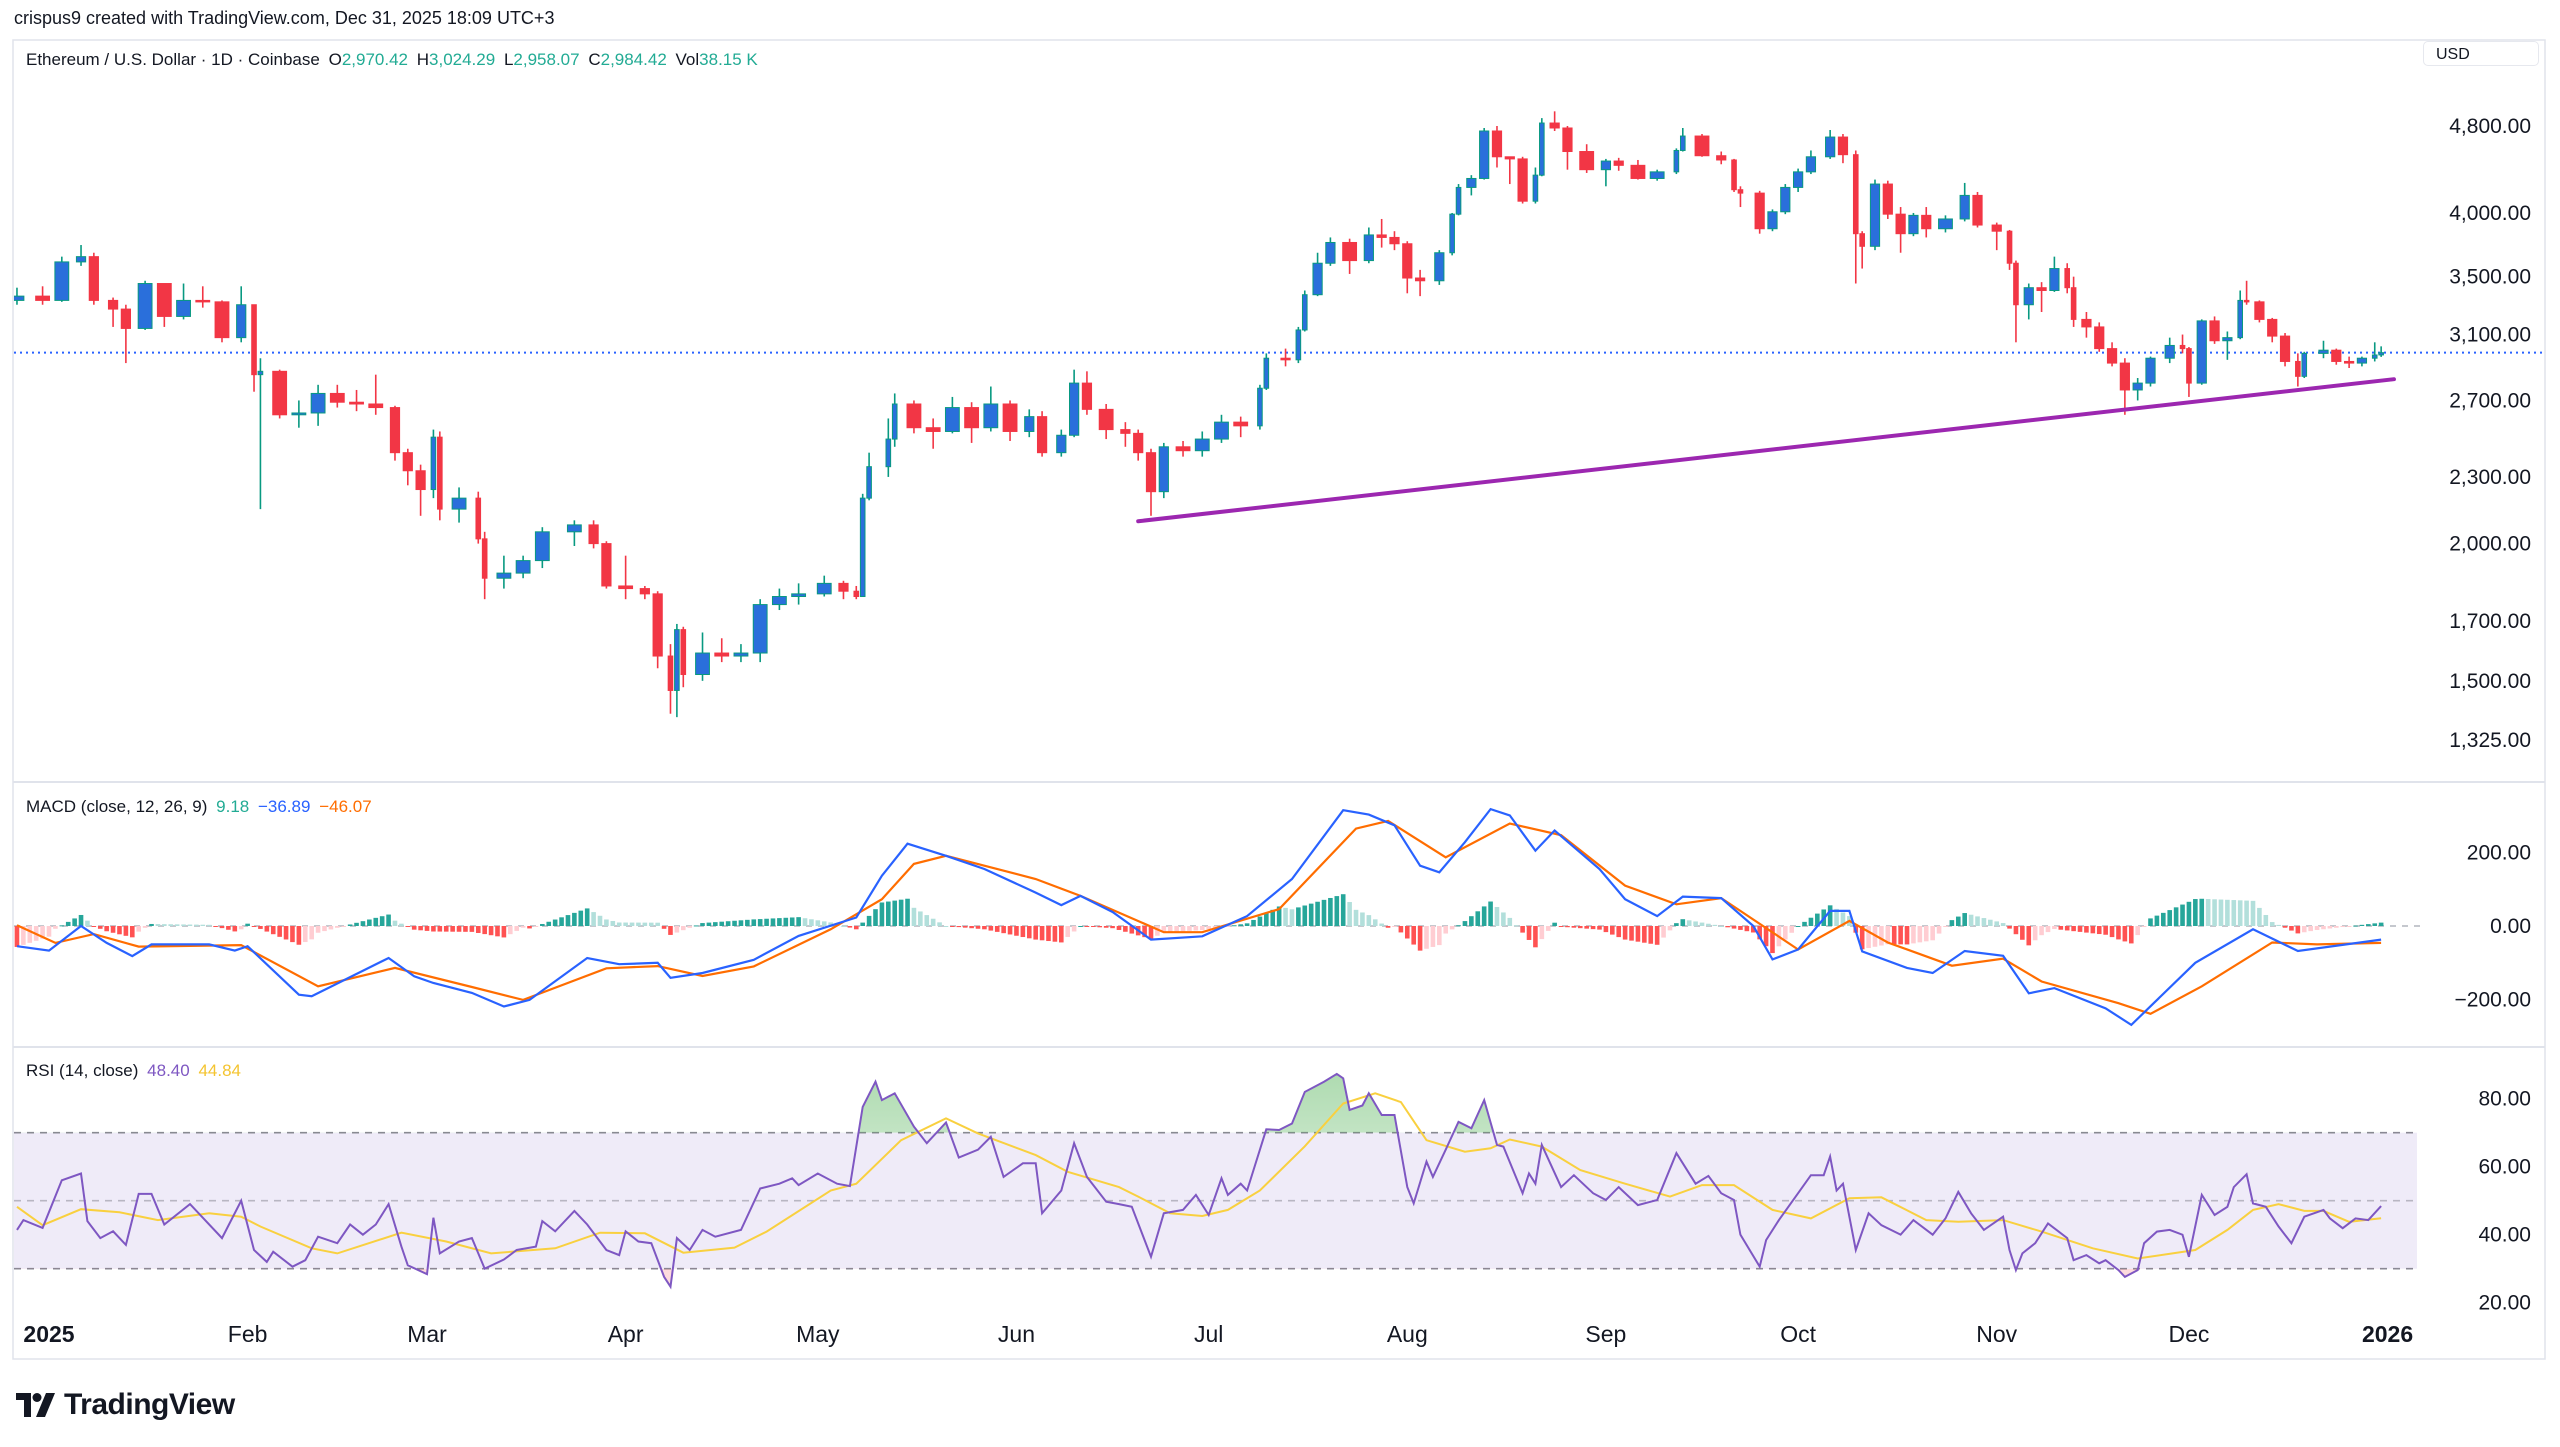 Image resolution: width=2560 pixels, height=1447 pixels. Describe the element at coordinates (149, 1404) in the screenshot. I see `tradingview-logo-text: TradingView` at that location.